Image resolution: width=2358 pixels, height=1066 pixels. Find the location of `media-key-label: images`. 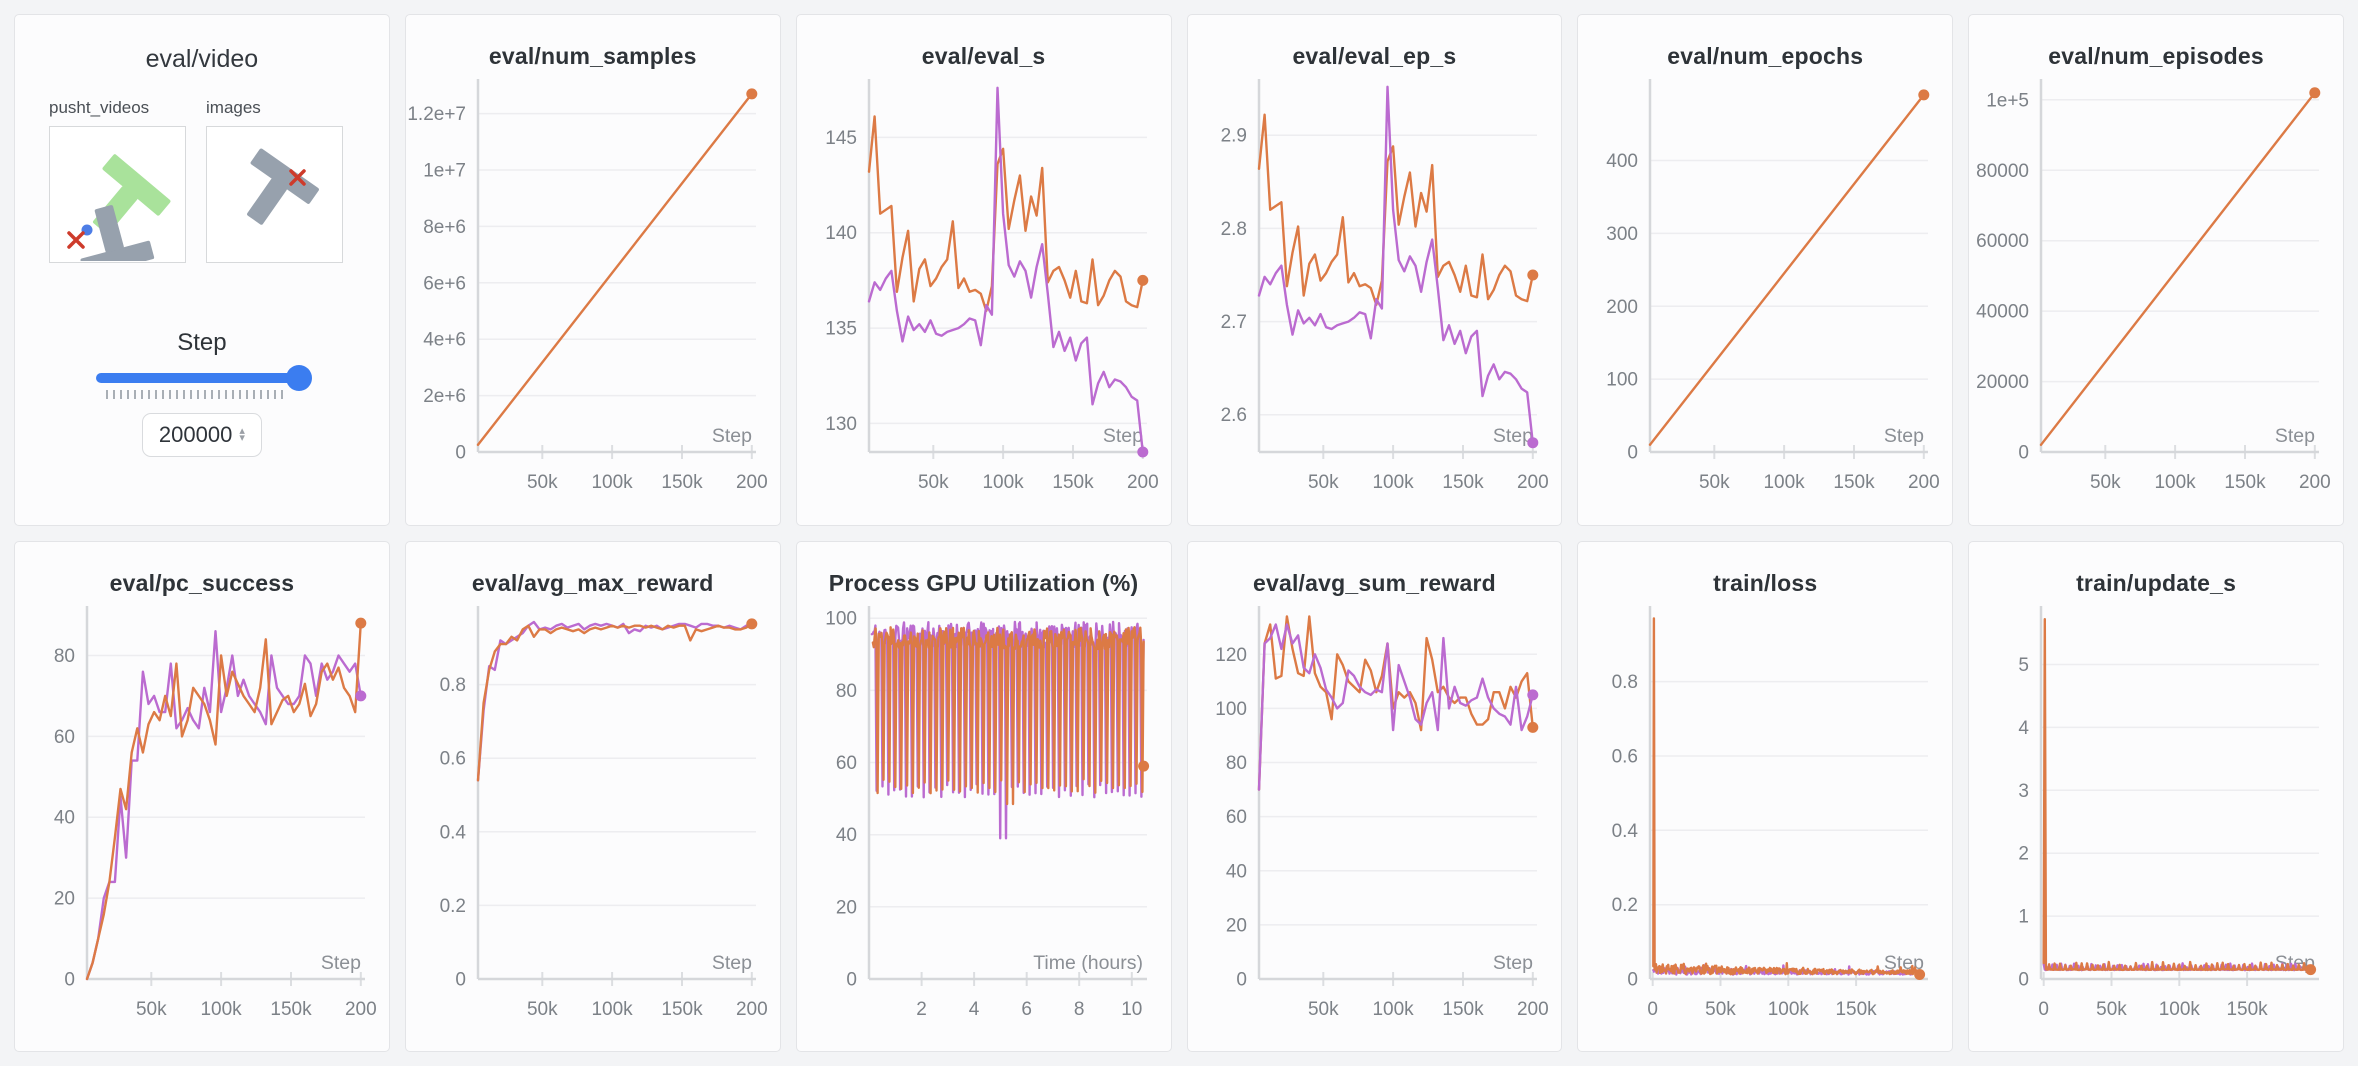

media-key-label: images is located at coordinates (233, 107).